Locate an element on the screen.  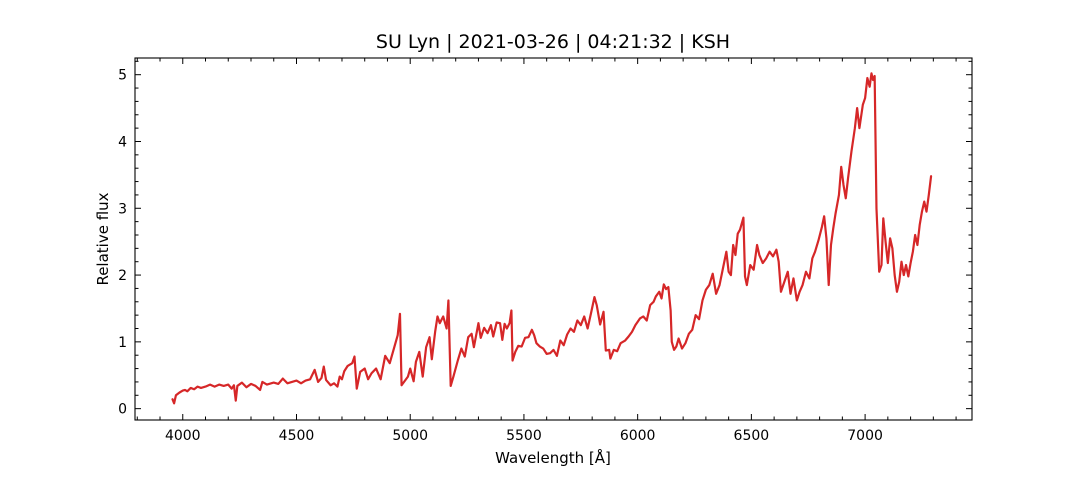
x-tick-label: 4000 is located at coordinates (183, 436).